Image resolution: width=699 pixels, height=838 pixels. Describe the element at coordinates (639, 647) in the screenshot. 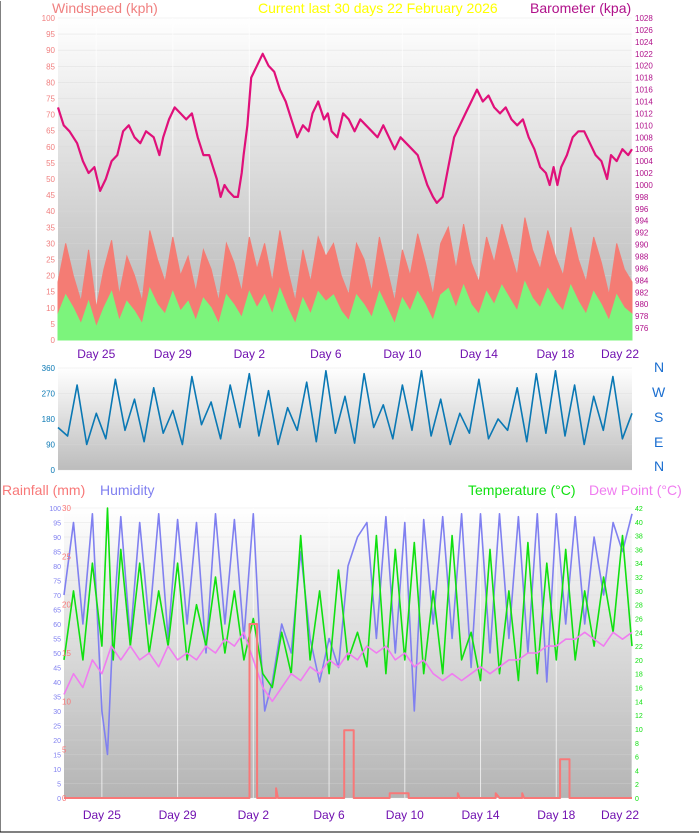

I see `temperature-tick-11: 22` at that location.